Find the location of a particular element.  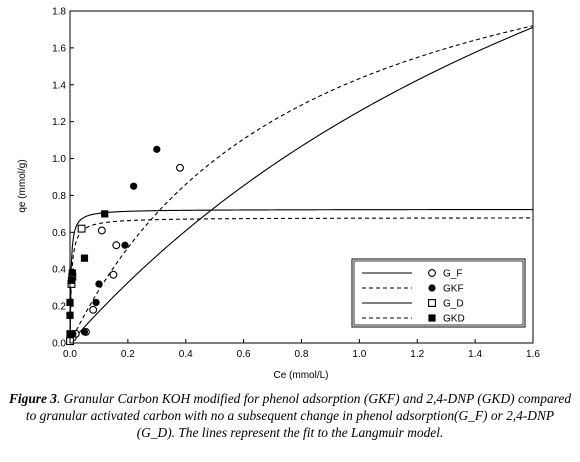

x-axis-label: Ce (mmol/L) is located at coordinates (300, 375).